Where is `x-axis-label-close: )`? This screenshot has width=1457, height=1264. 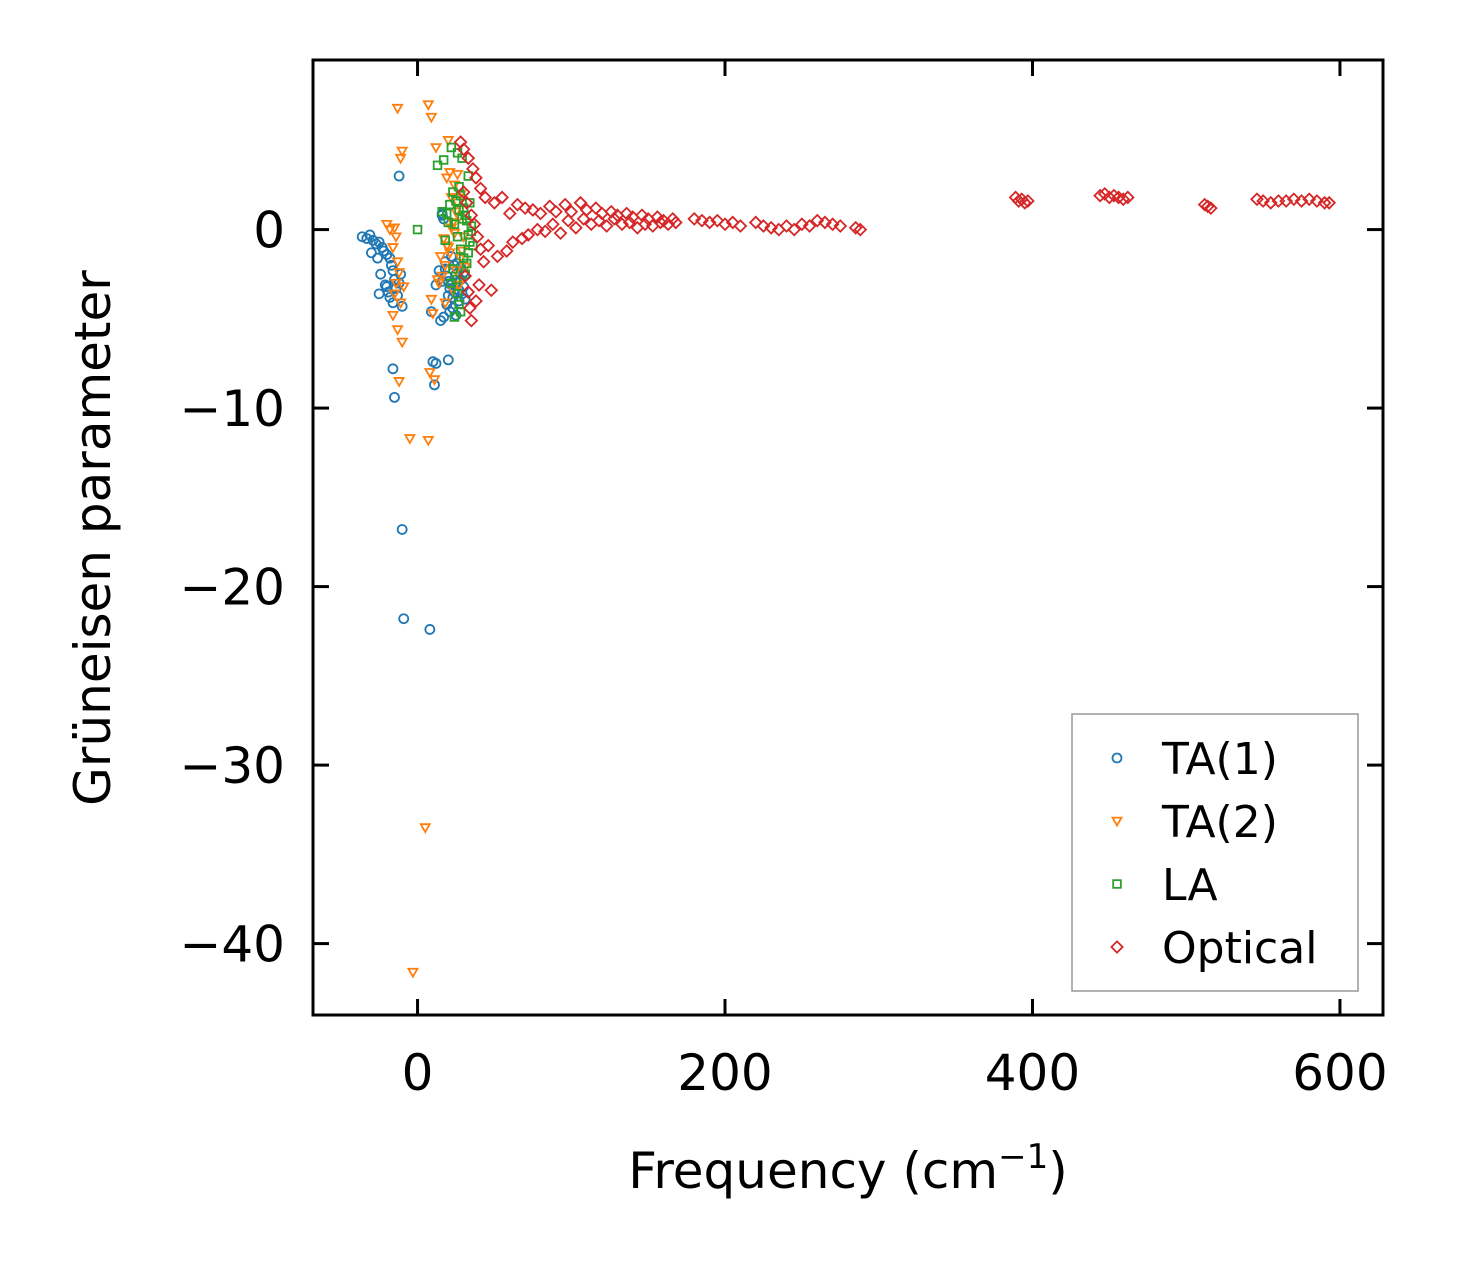
x-axis-label-close: ) is located at coordinates (1058, 1171).